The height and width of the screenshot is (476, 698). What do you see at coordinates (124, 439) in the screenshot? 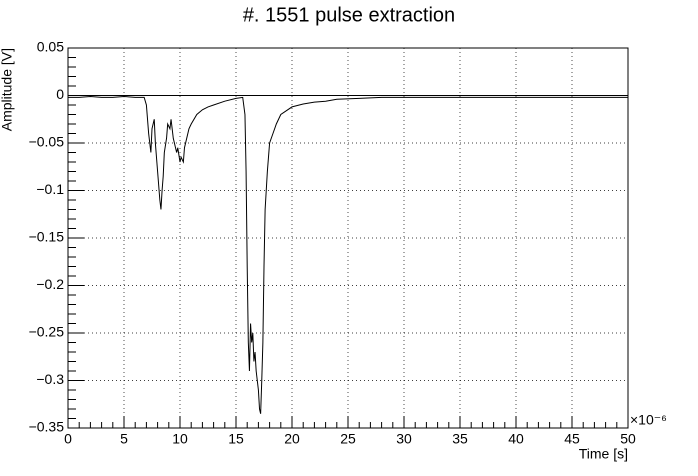
I see `x-tick-label: 5` at bounding box center [124, 439].